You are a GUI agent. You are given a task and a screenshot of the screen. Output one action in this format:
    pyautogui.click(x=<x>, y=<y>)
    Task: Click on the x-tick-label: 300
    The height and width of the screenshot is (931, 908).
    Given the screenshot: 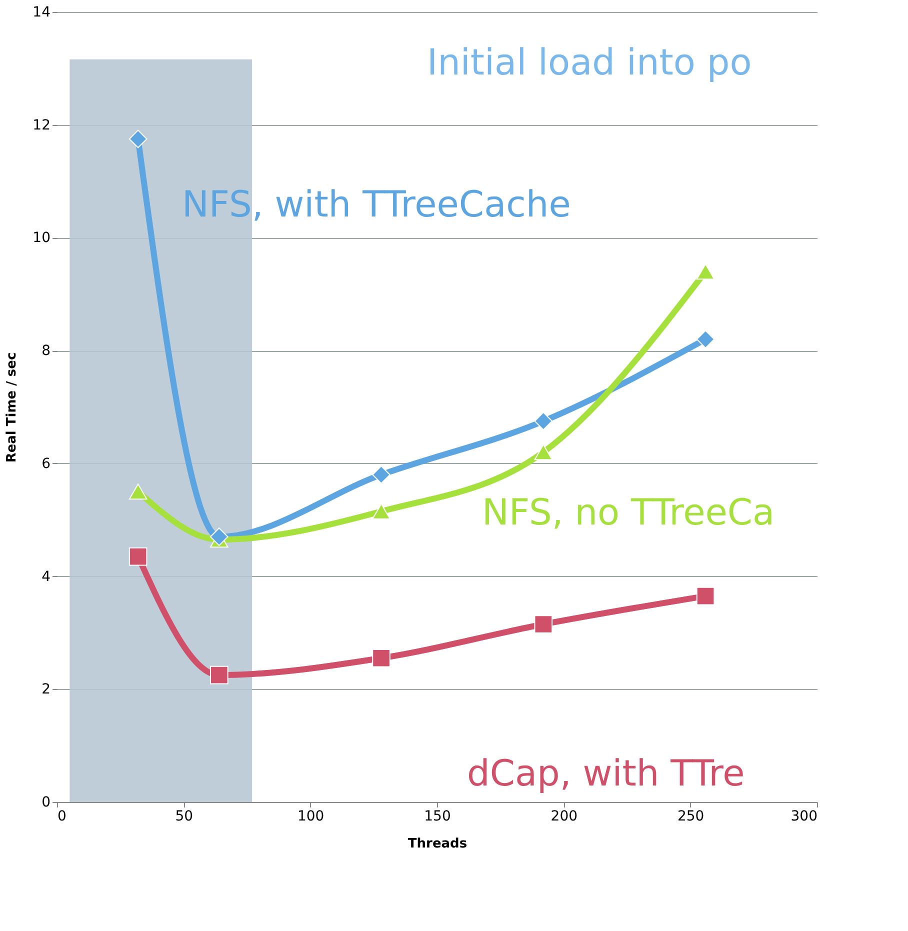 What is the action you would take?
    pyautogui.click(x=804, y=816)
    